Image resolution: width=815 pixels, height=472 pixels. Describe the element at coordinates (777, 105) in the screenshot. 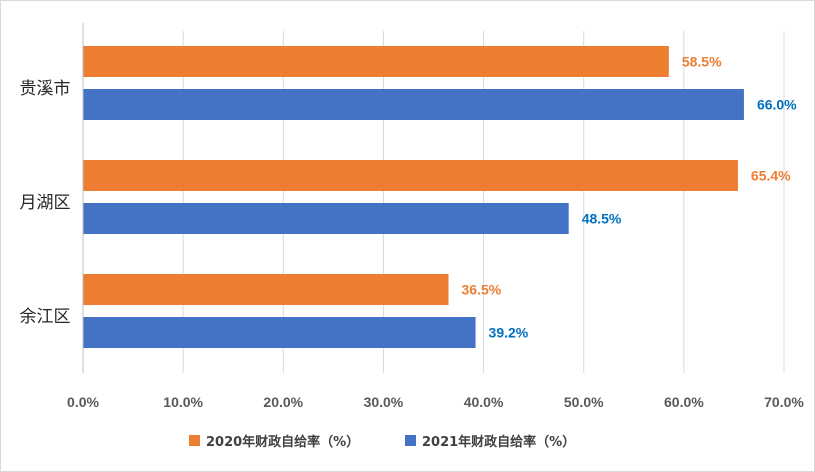

I see `data-label: 66.0%` at that location.